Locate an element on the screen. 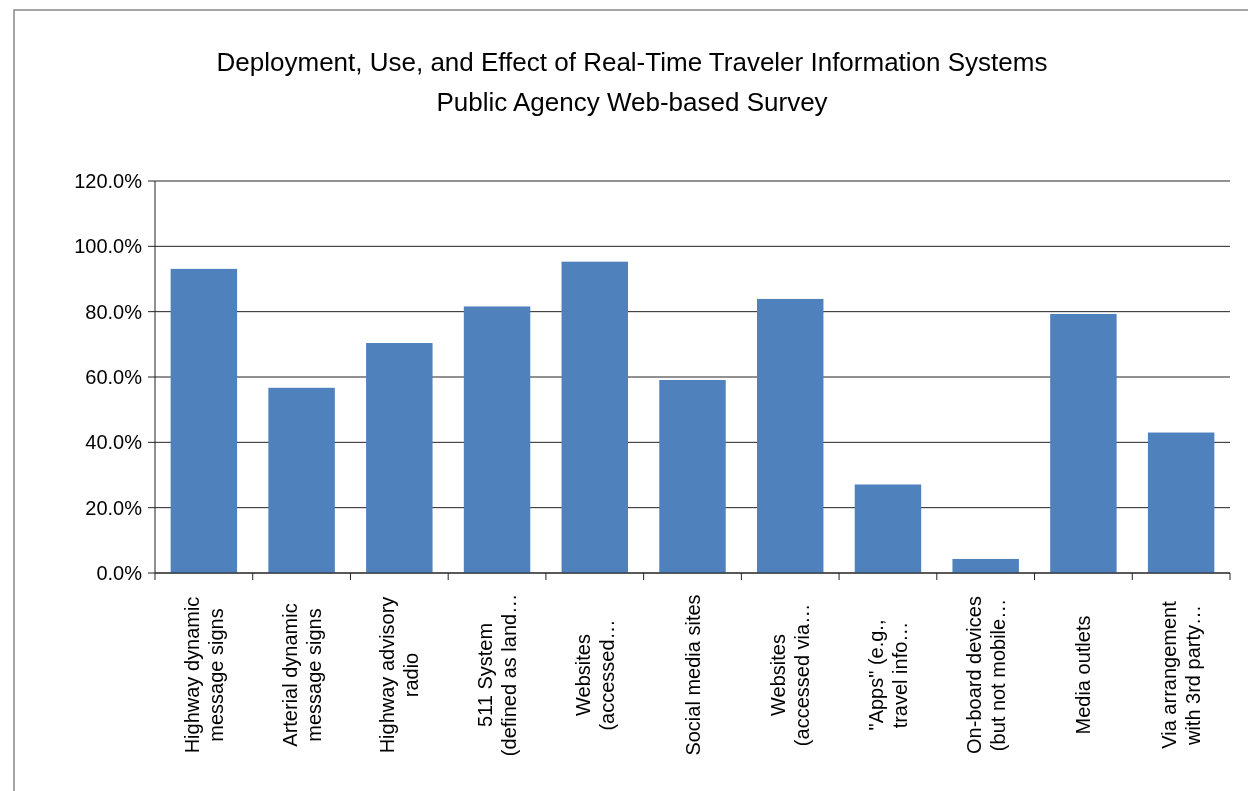  y-tick-label: 0.0% is located at coordinates (119, 573).